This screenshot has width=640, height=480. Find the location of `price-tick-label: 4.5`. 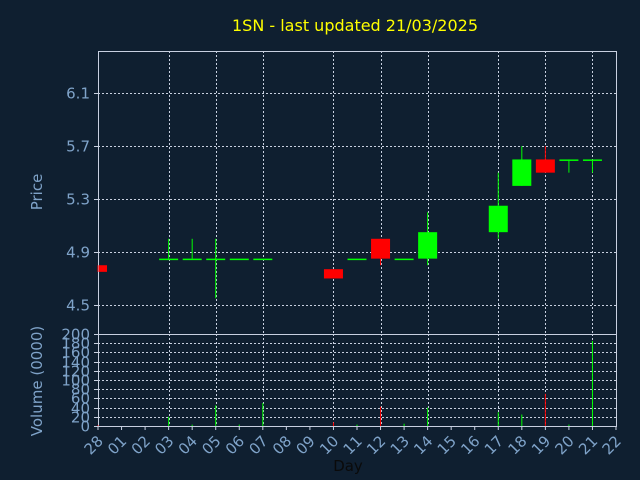

price-tick-label: 4.5 is located at coordinates (78, 306).